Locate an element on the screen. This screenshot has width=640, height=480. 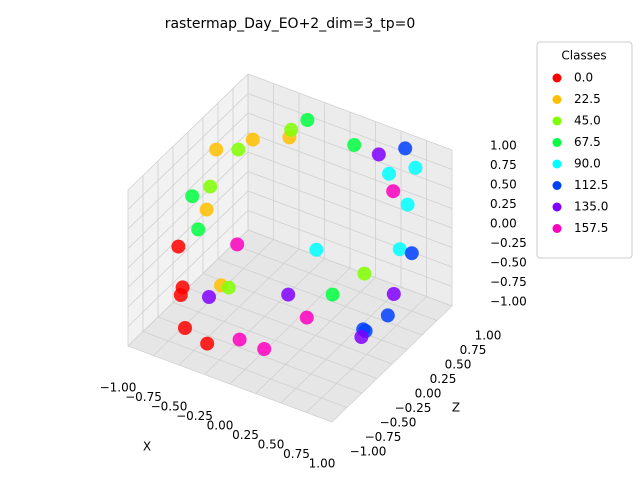
legend-title: Classes is located at coordinates (583, 56).